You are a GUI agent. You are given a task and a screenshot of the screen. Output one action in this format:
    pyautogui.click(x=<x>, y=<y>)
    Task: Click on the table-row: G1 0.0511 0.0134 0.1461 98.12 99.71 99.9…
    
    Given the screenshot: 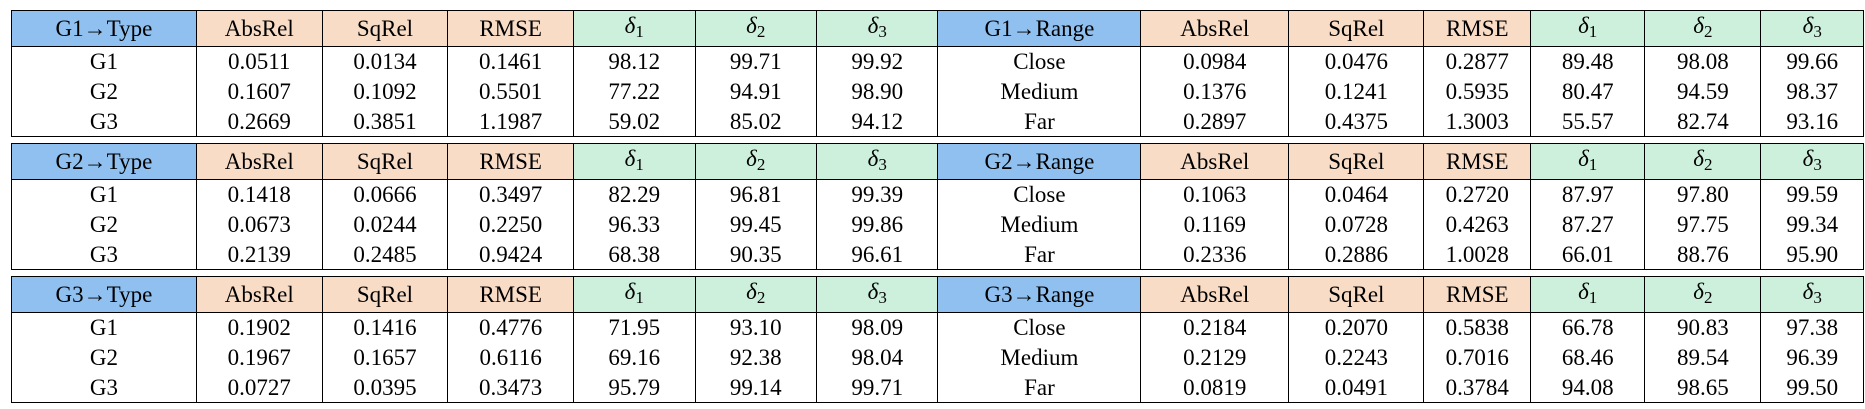 What is the action you would take?
    pyautogui.click(x=937, y=61)
    